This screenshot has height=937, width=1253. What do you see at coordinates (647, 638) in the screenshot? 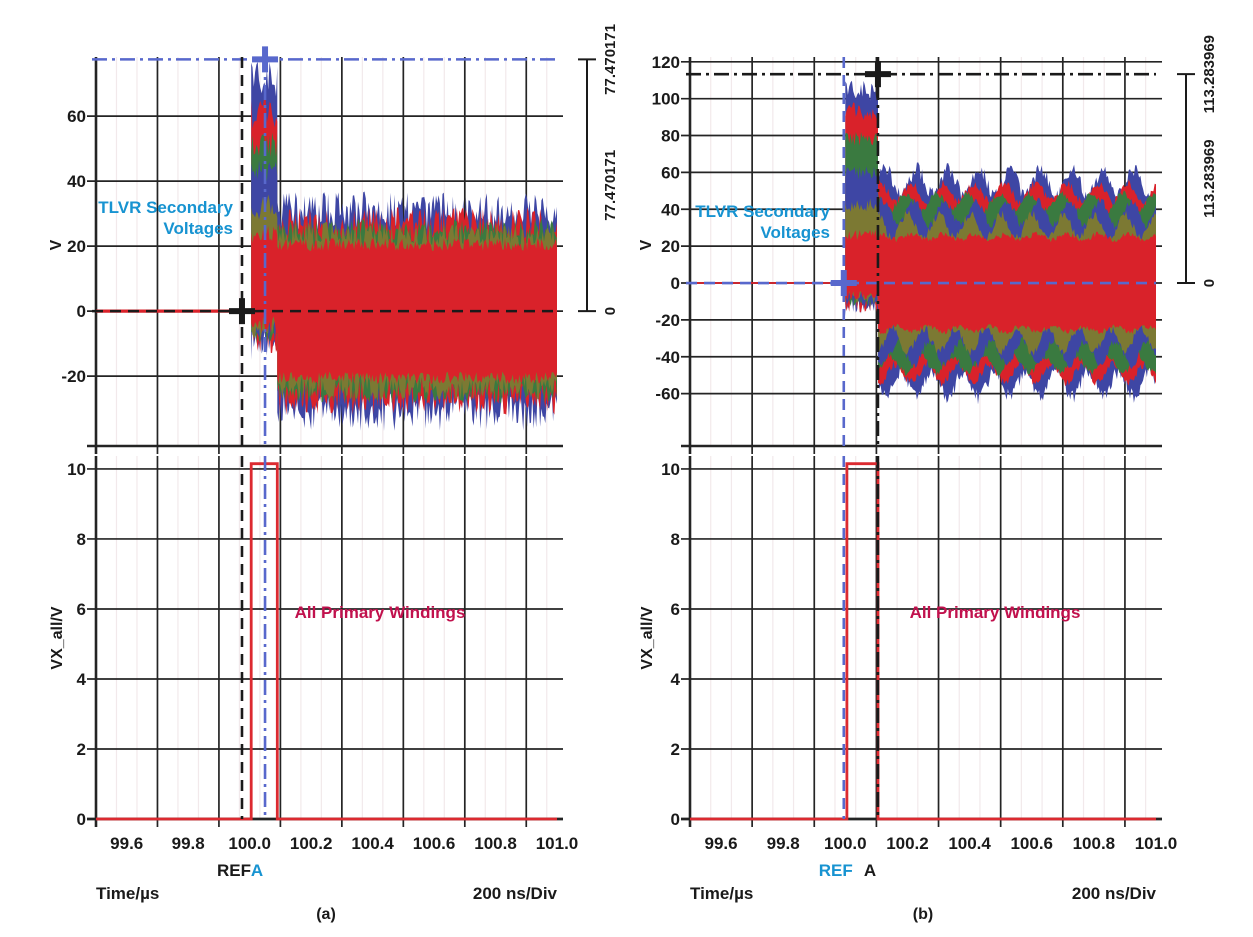
I see `y-axis-label-b-bottom: VX_all/V` at bounding box center [647, 638].